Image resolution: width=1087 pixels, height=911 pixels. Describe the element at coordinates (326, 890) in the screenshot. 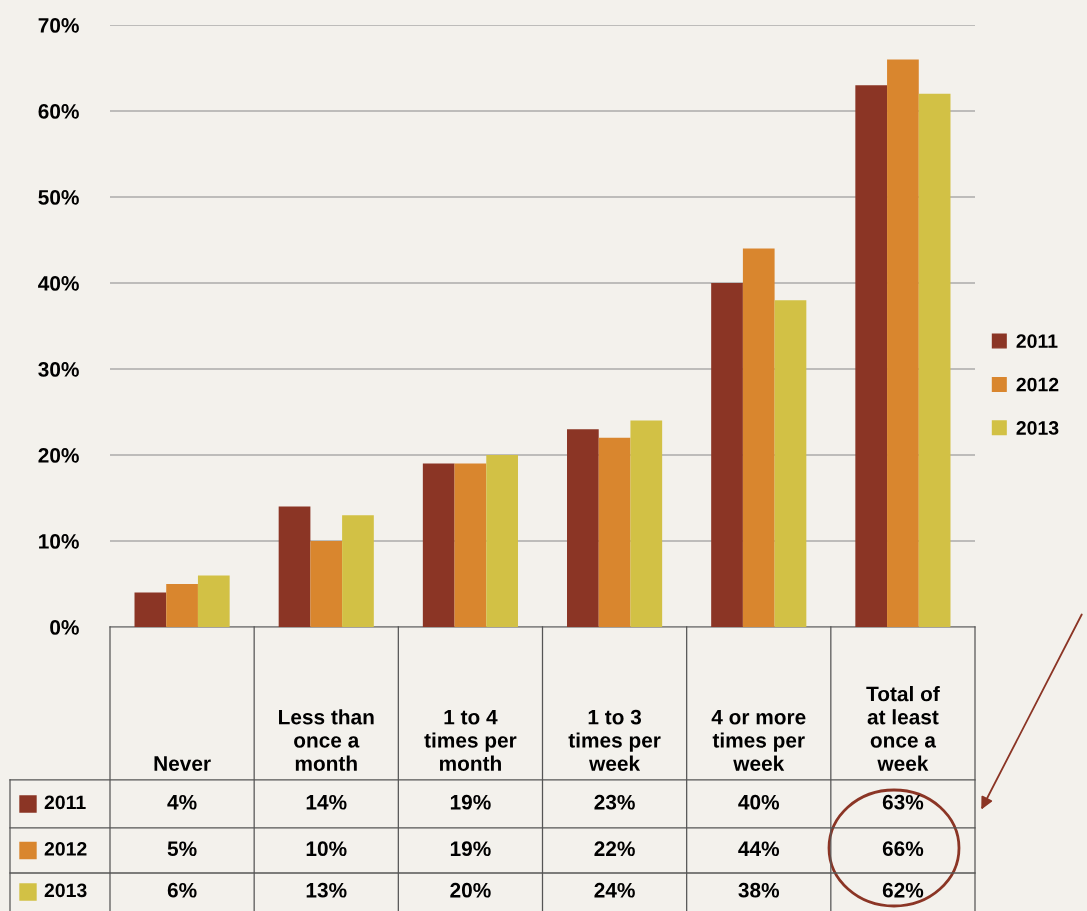

I see `data-label: 13%` at that location.